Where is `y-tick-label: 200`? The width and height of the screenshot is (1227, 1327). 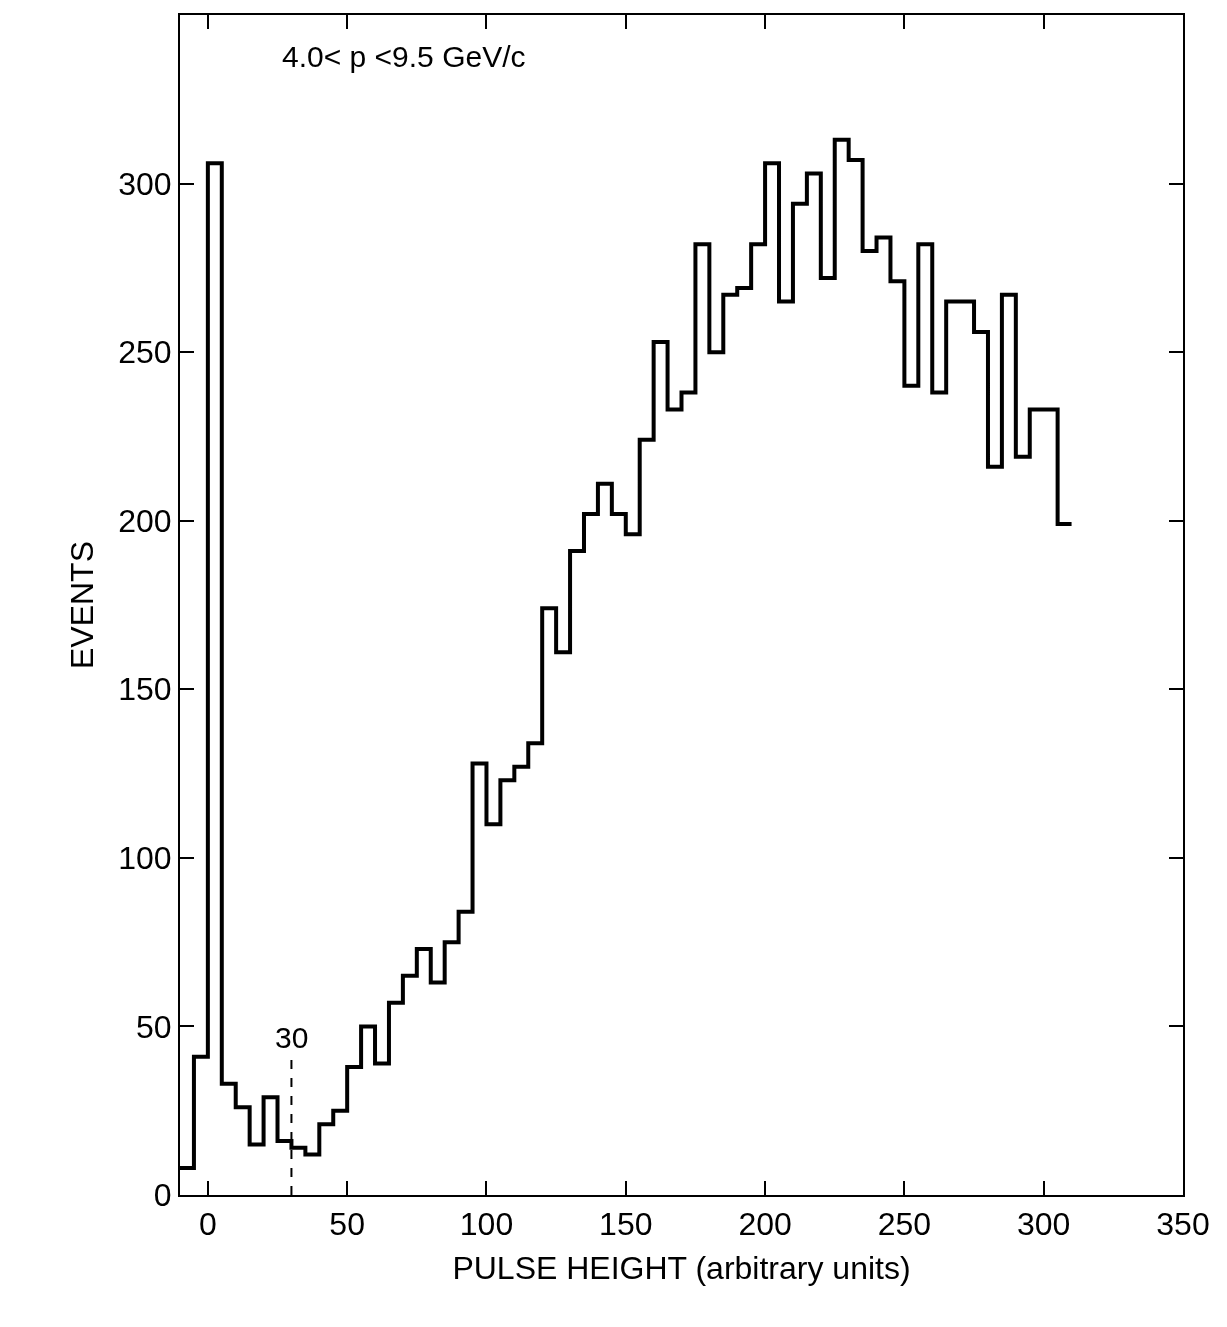
y-tick-label: 200 is located at coordinates (145, 520).